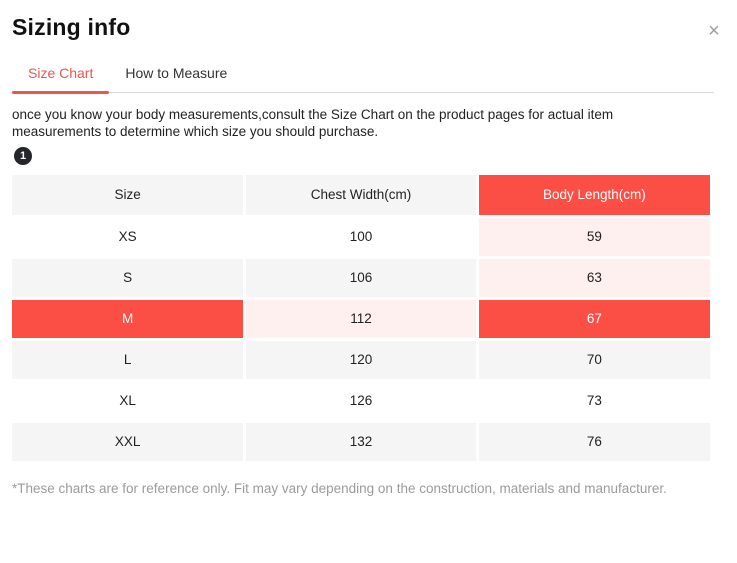  I want to click on table-row: XXL 132 76, so click(361, 441).